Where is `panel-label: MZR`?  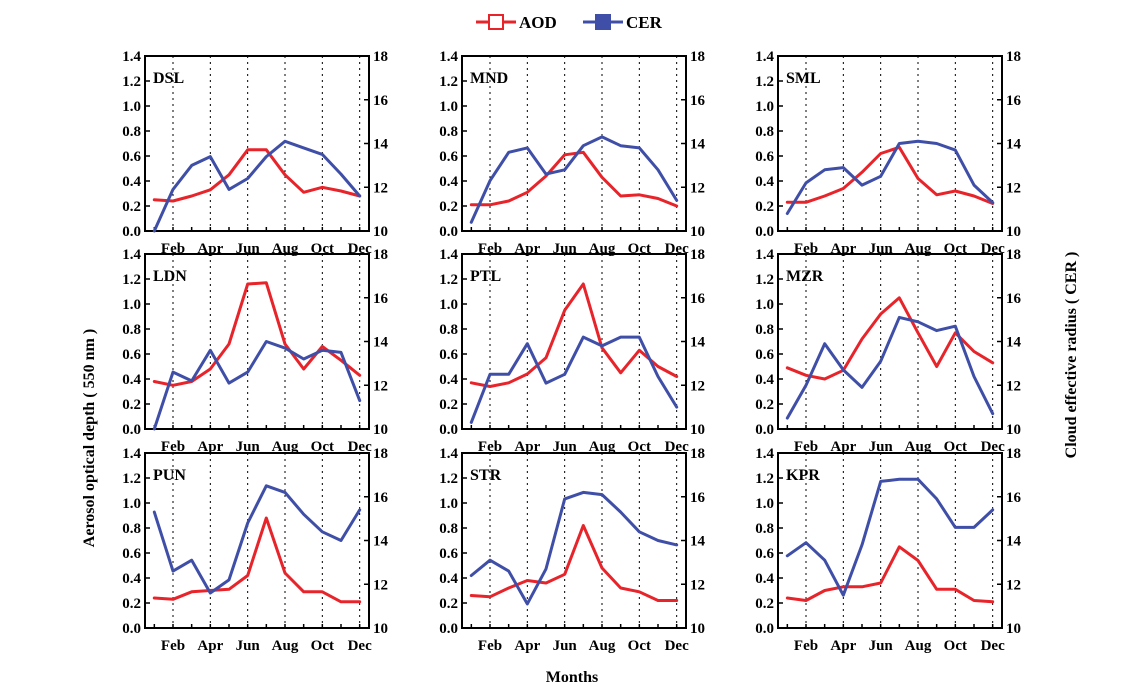
panel-label: MZR is located at coordinates (805, 276).